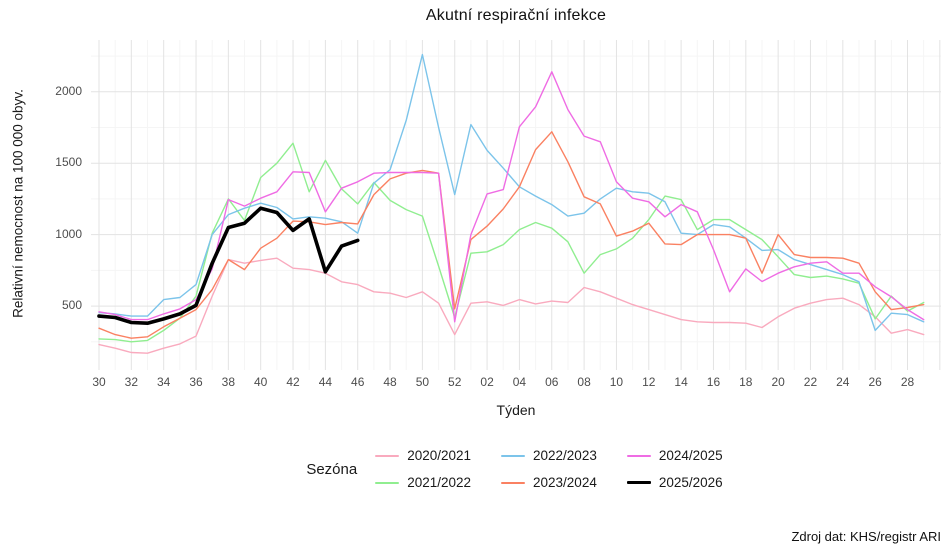 Image resolution: width=949 pixels, height=554 pixels. What do you see at coordinates (516, 410) in the screenshot?
I see `x-axis-label: Týden` at bounding box center [516, 410].